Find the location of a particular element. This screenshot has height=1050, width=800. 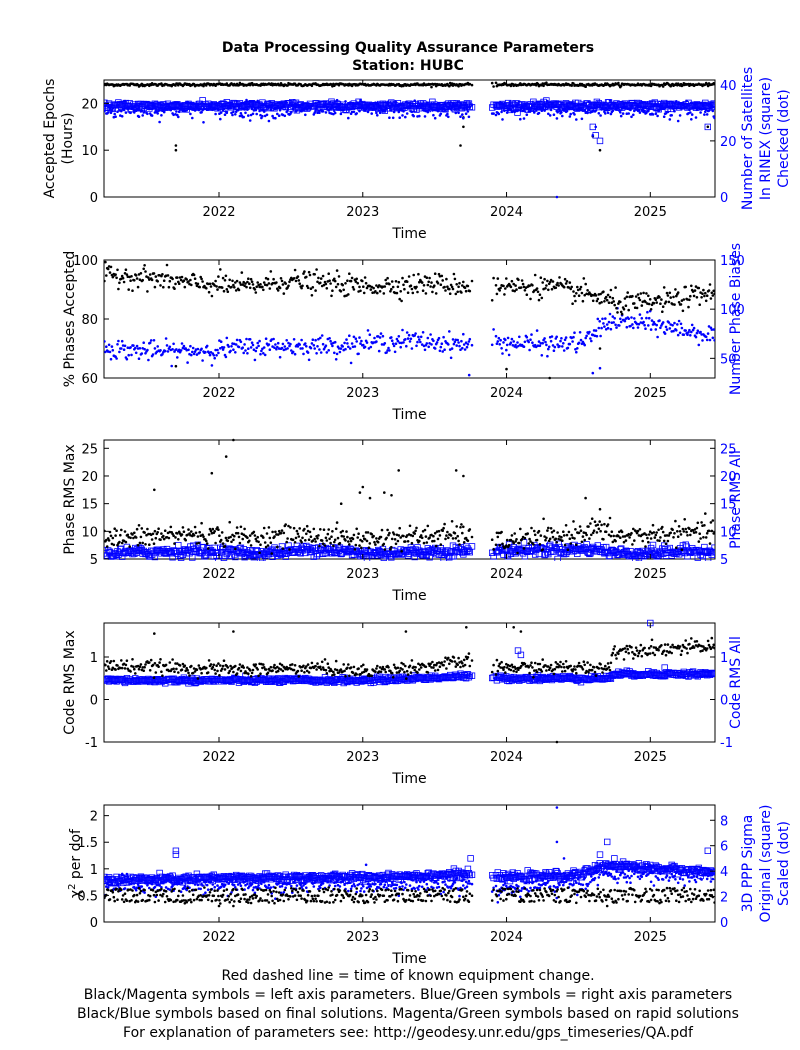

chart-subtitle: Station: HUBC is located at coordinates (408, 66).